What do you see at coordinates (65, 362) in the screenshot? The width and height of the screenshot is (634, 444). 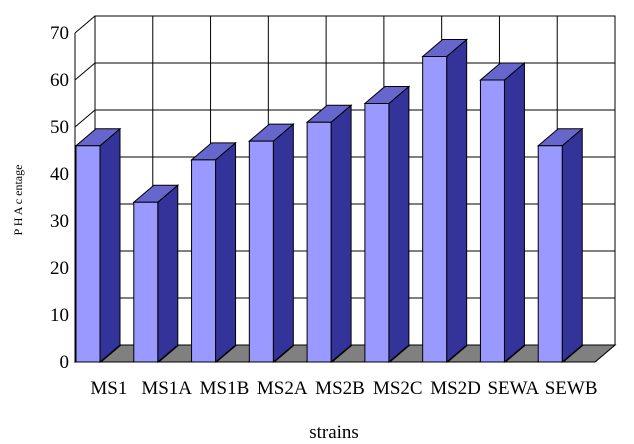 I see `y-tick-label: 0` at bounding box center [65, 362].